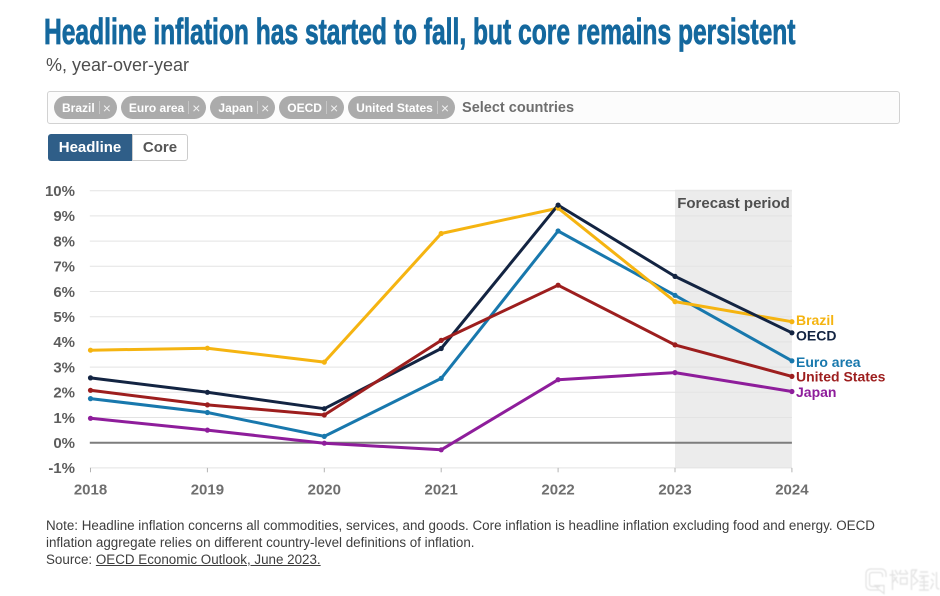 The width and height of the screenshot is (940, 596). What do you see at coordinates (441, 490) in the screenshot?
I see `svg-text: 2021` at bounding box center [441, 490].